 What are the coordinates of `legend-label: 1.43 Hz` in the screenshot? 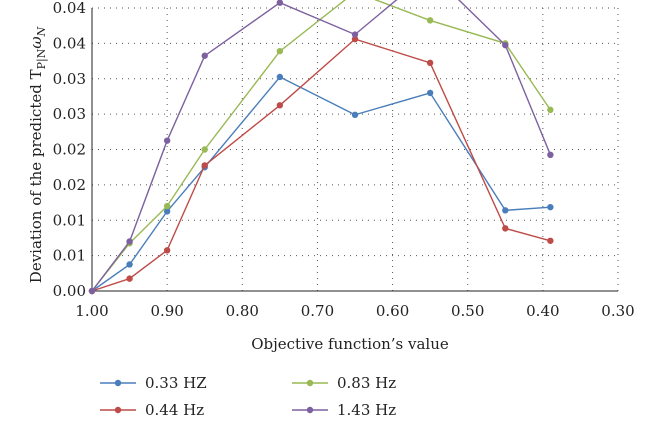 It's located at (366, 410).